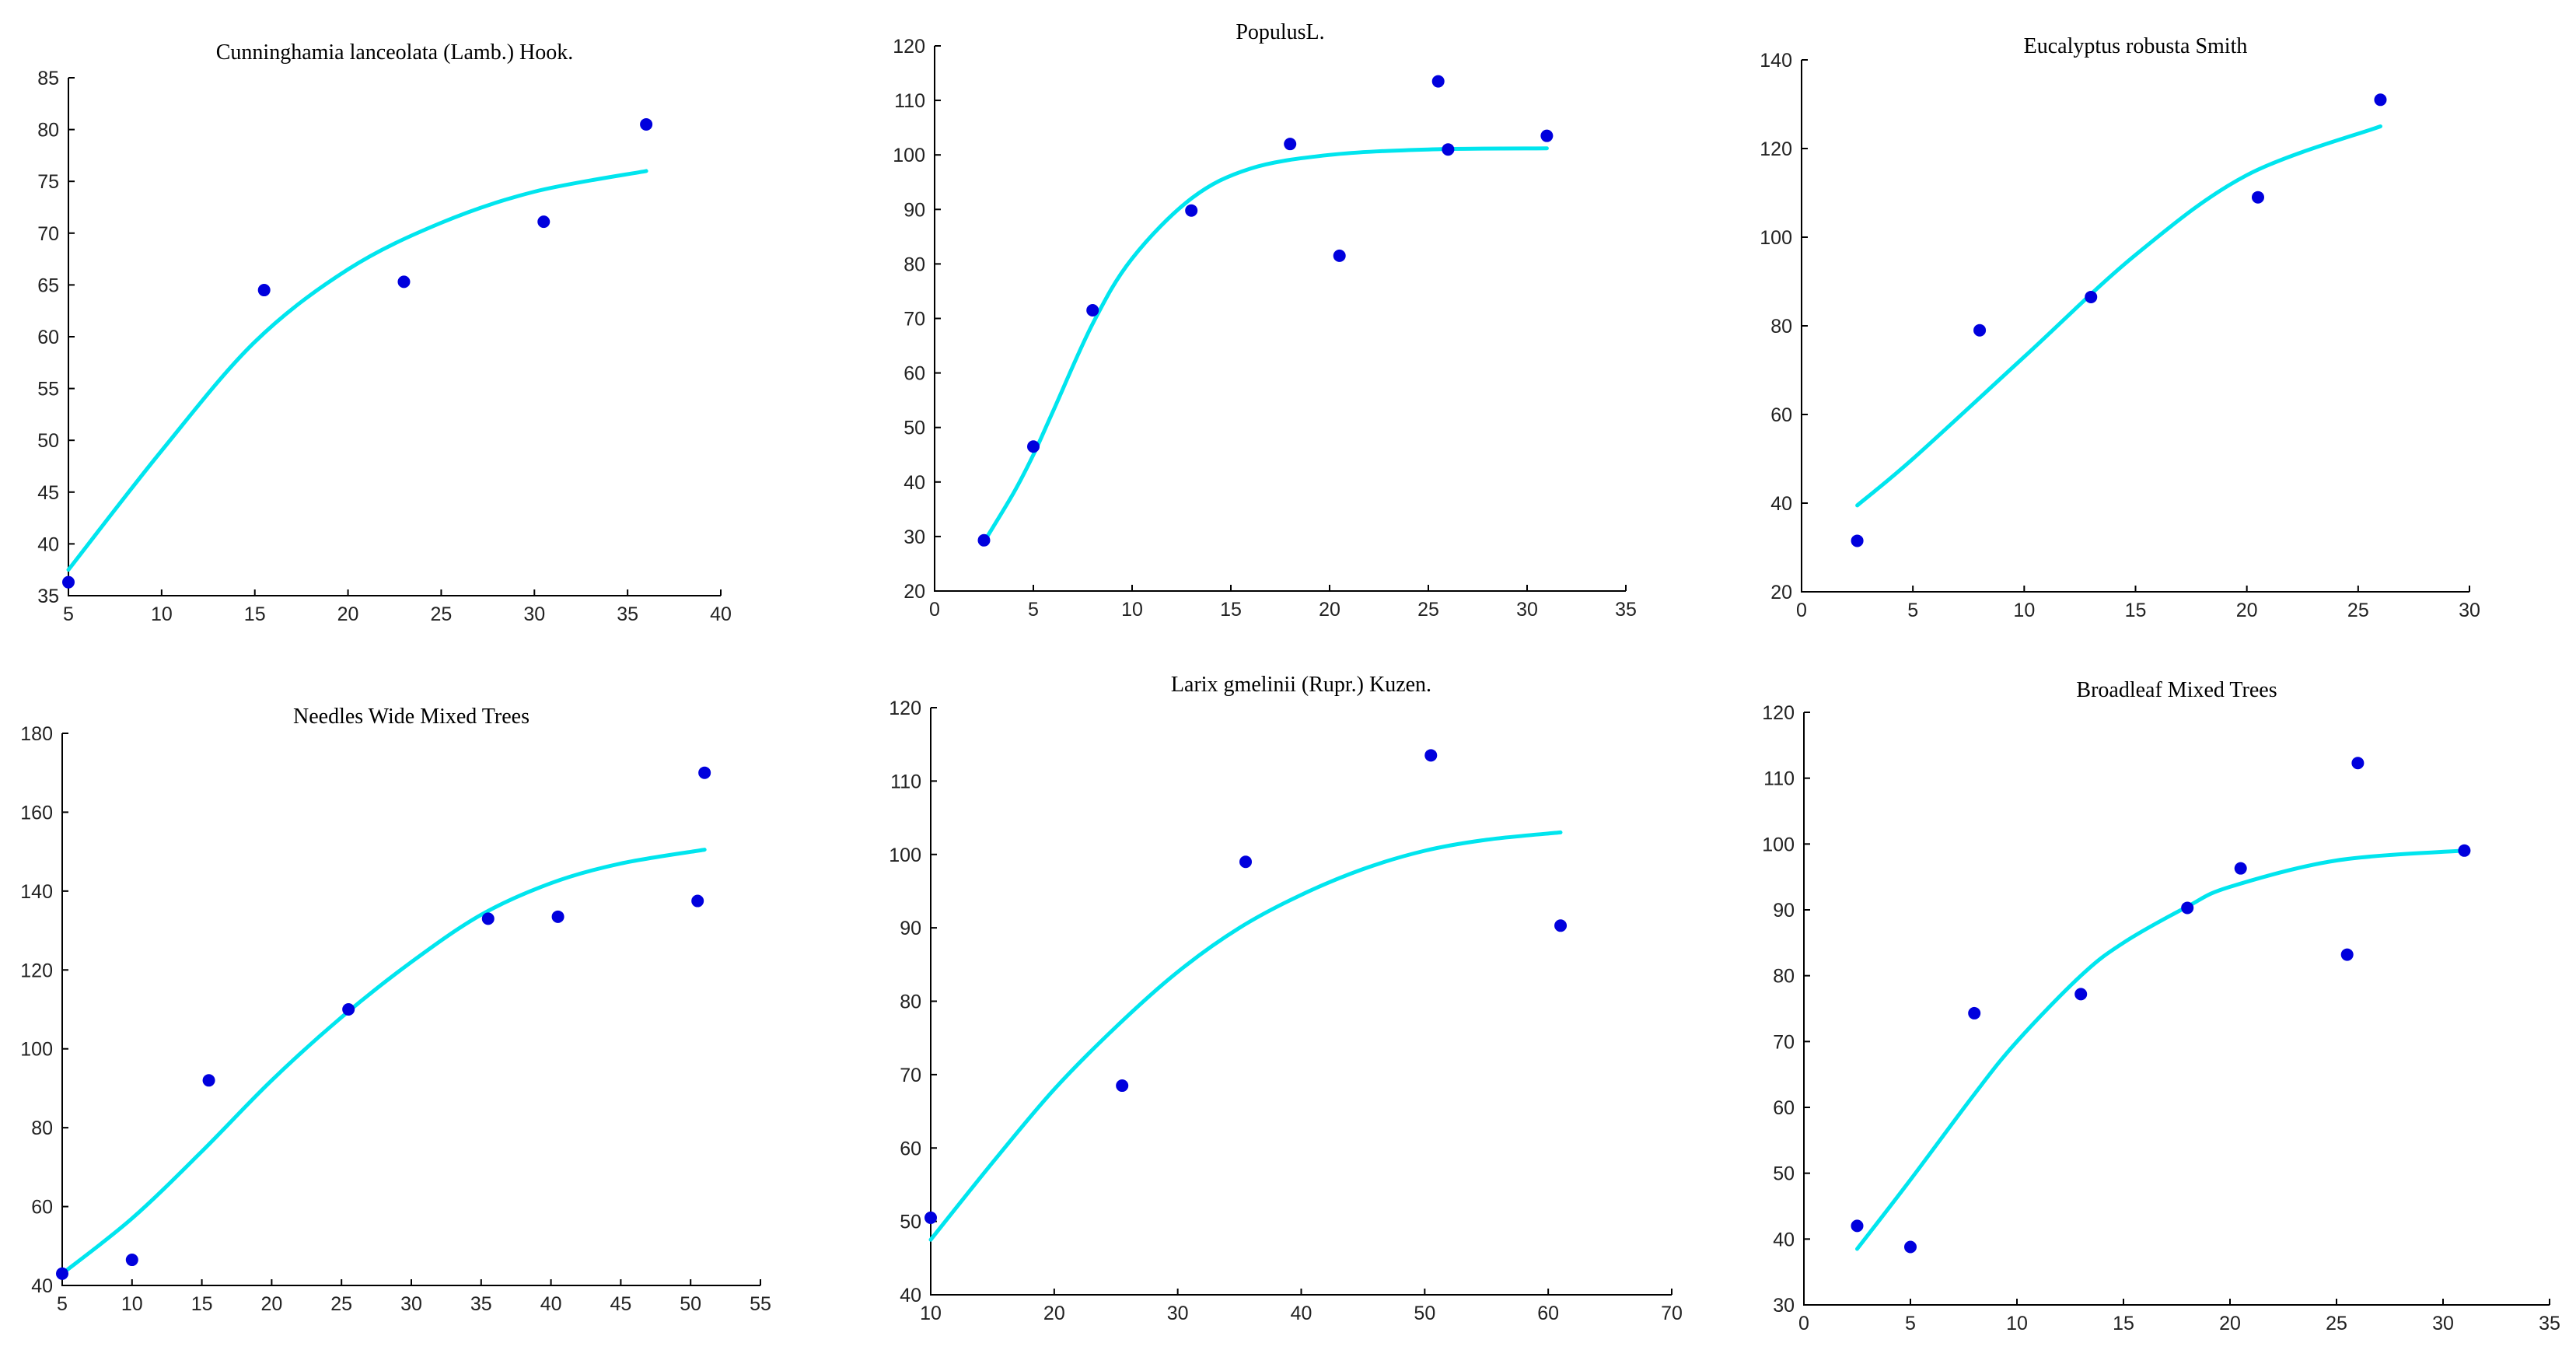  Describe the element at coordinates (48, 493) in the screenshot. I see `y-tick-label: 45` at that location.